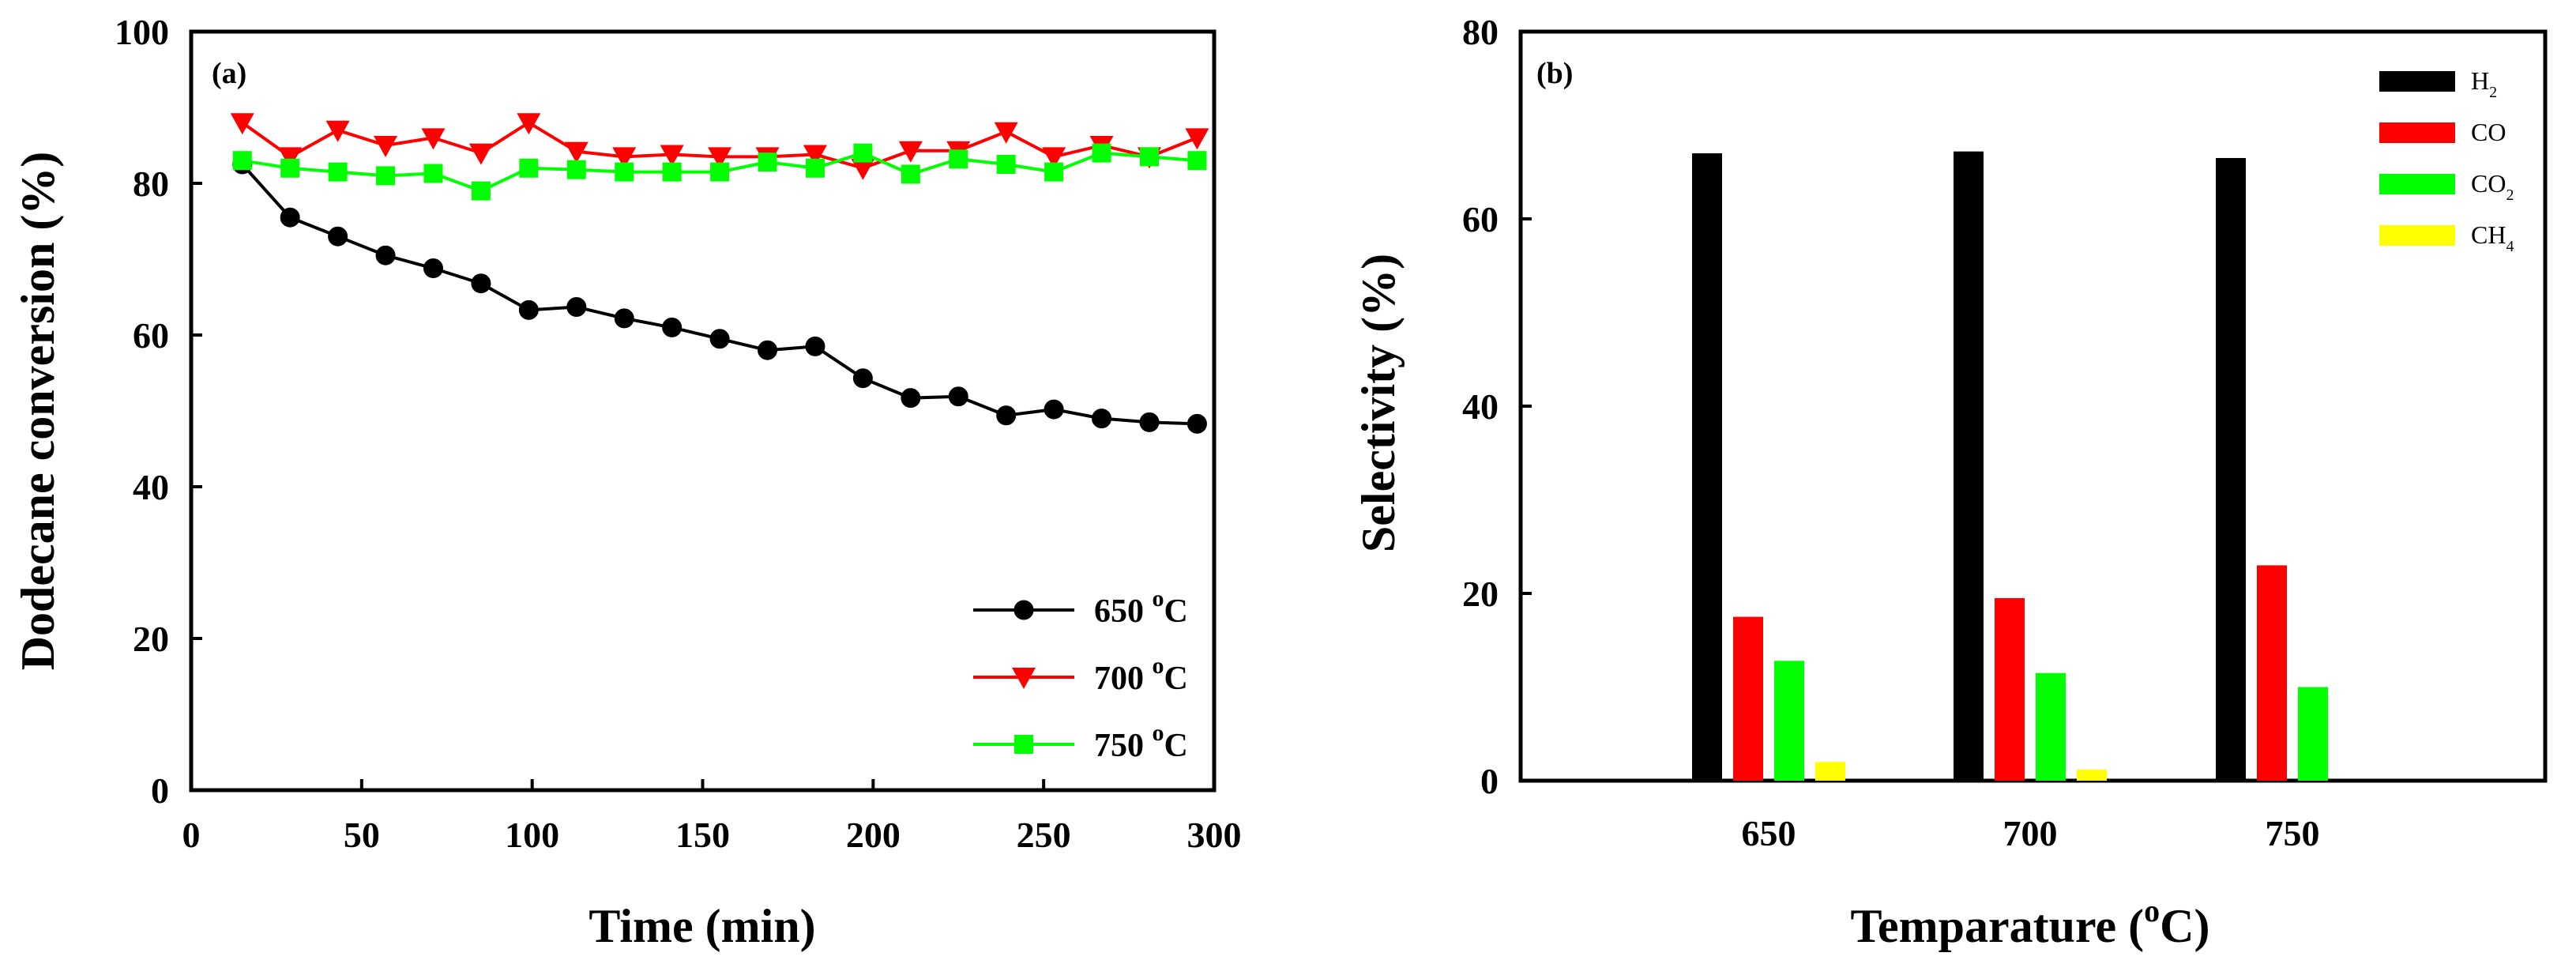 This screenshot has width=2576, height=964. I want to click on panel-b-bar-ch4, so click(2092, 775).